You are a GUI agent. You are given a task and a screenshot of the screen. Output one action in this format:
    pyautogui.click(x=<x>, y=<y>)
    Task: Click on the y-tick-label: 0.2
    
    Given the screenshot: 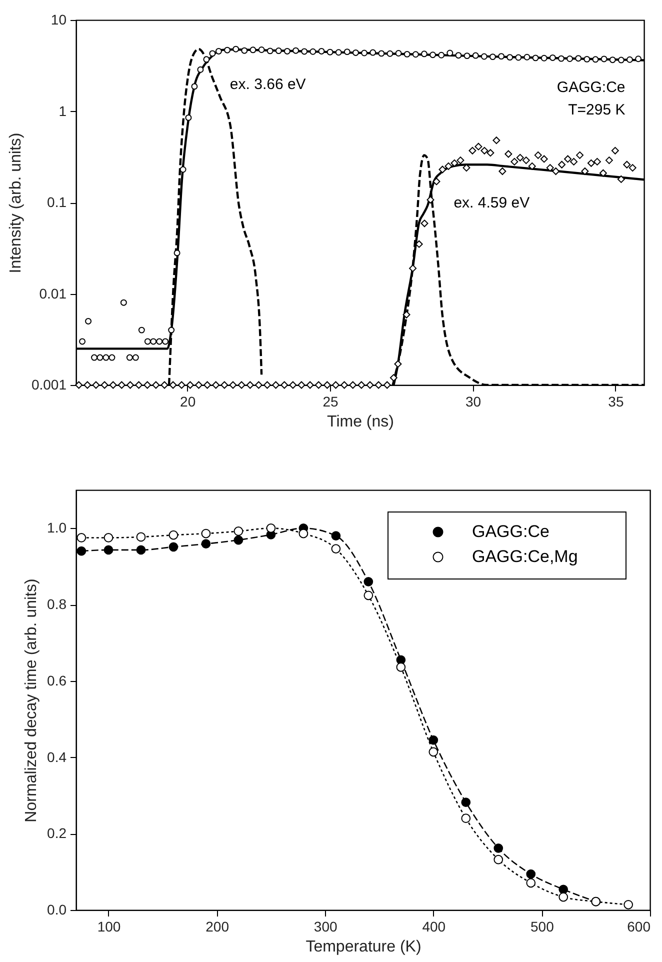 What is the action you would take?
    pyautogui.click(x=57, y=833)
    